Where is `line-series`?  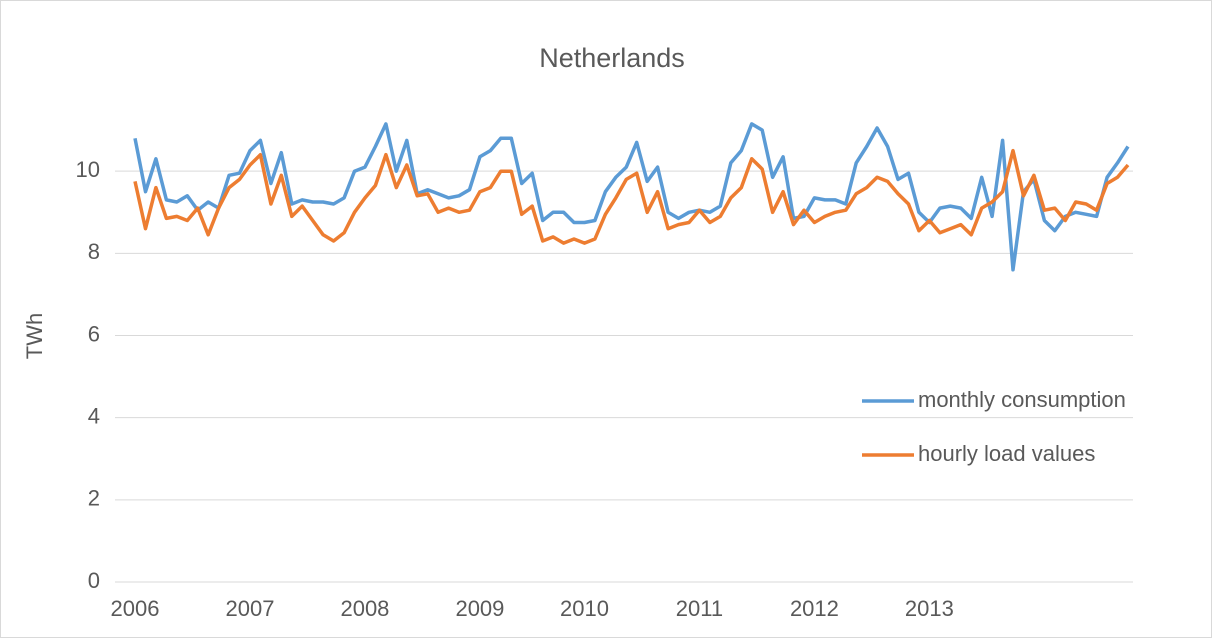 line-series is located at coordinates (631, 196).